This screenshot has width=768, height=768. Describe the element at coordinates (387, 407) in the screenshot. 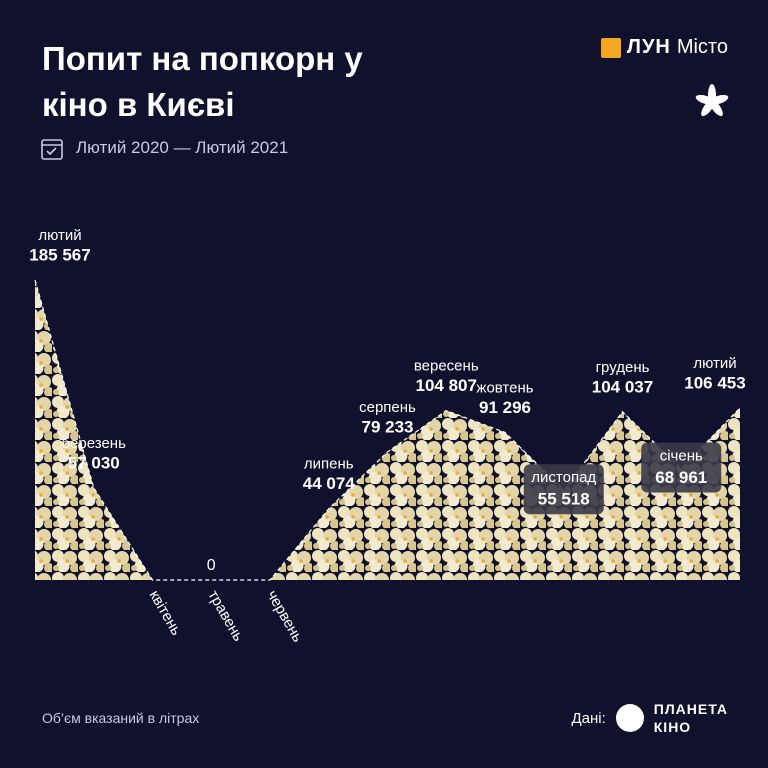

I see `month-label: серпень` at that location.